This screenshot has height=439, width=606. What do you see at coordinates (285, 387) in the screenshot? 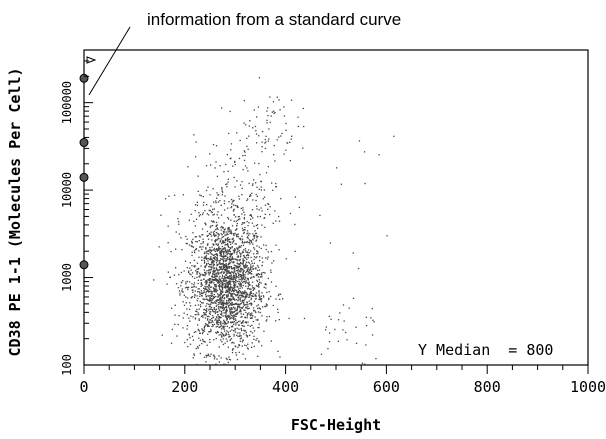
I see `x-tick-label: 400` at bounding box center [285, 387].